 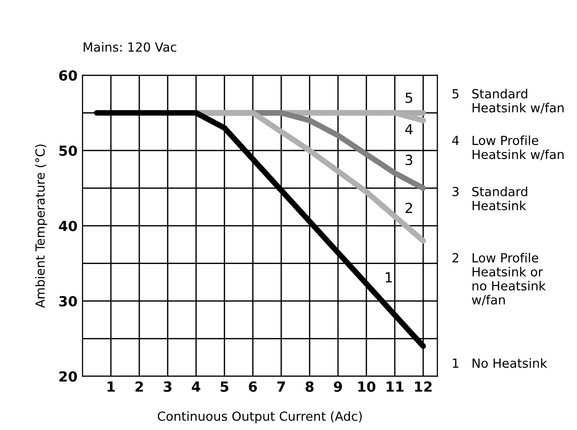 What do you see at coordinates (224, 387) in the screenshot?
I see `x-tick-label: 5` at bounding box center [224, 387].